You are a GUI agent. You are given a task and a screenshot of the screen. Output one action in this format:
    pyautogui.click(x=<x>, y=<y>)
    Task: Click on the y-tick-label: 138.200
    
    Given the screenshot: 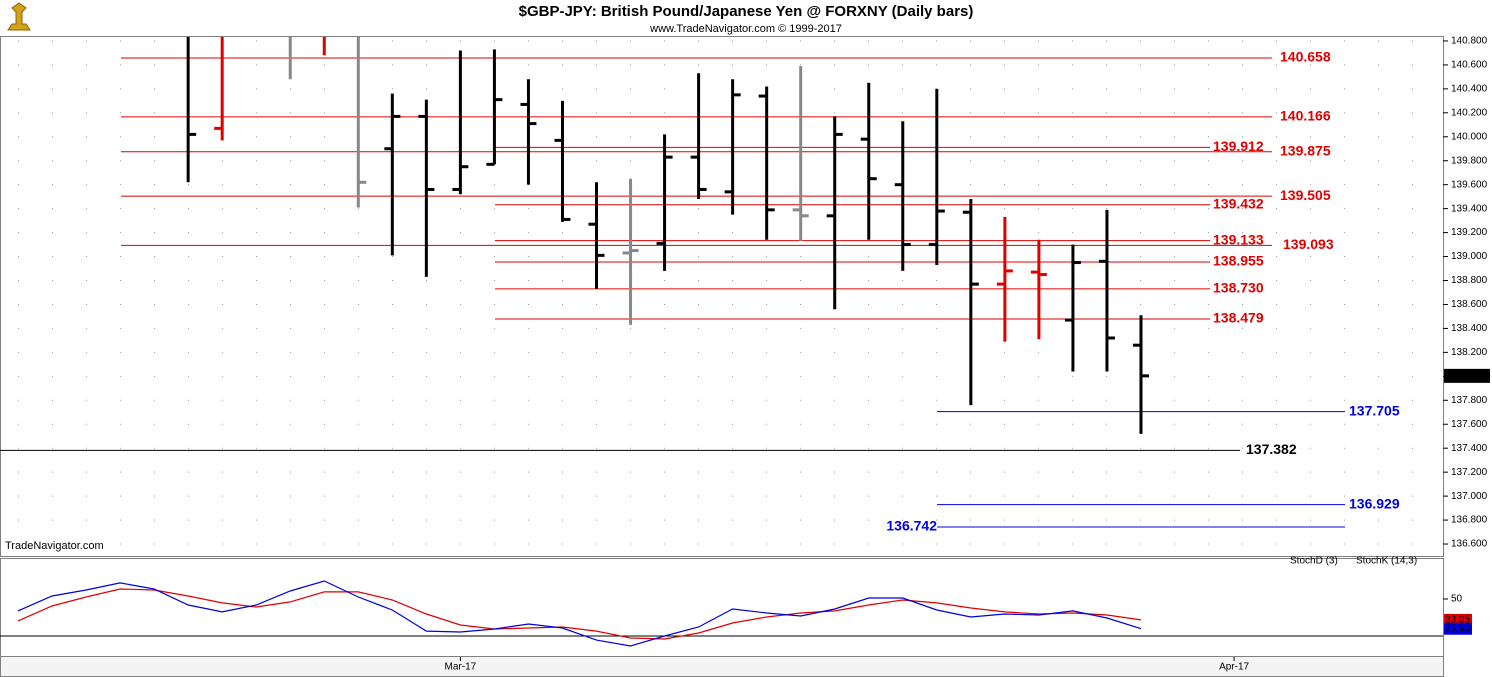 What is the action you would take?
    pyautogui.click(x=1469, y=352)
    